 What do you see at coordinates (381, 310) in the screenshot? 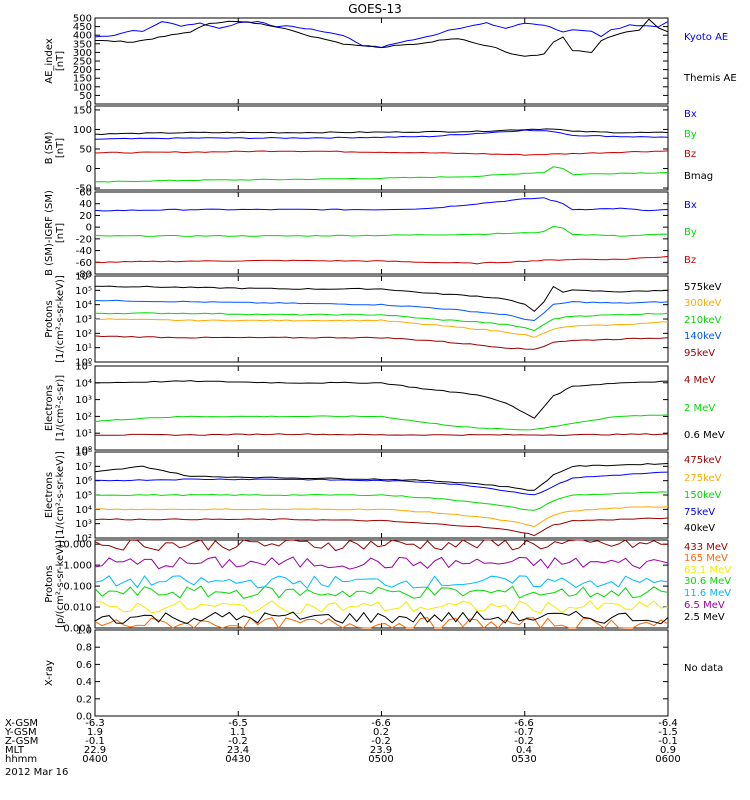
I see `series-line-140kev` at bounding box center [381, 310].